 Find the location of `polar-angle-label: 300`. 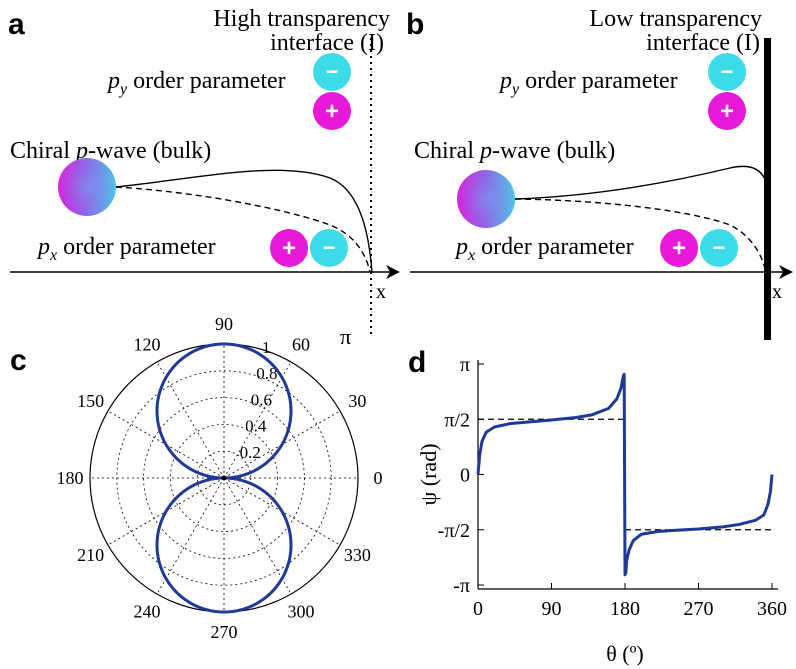

polar-angle-label: 300 is located at coordinates (301, 611).